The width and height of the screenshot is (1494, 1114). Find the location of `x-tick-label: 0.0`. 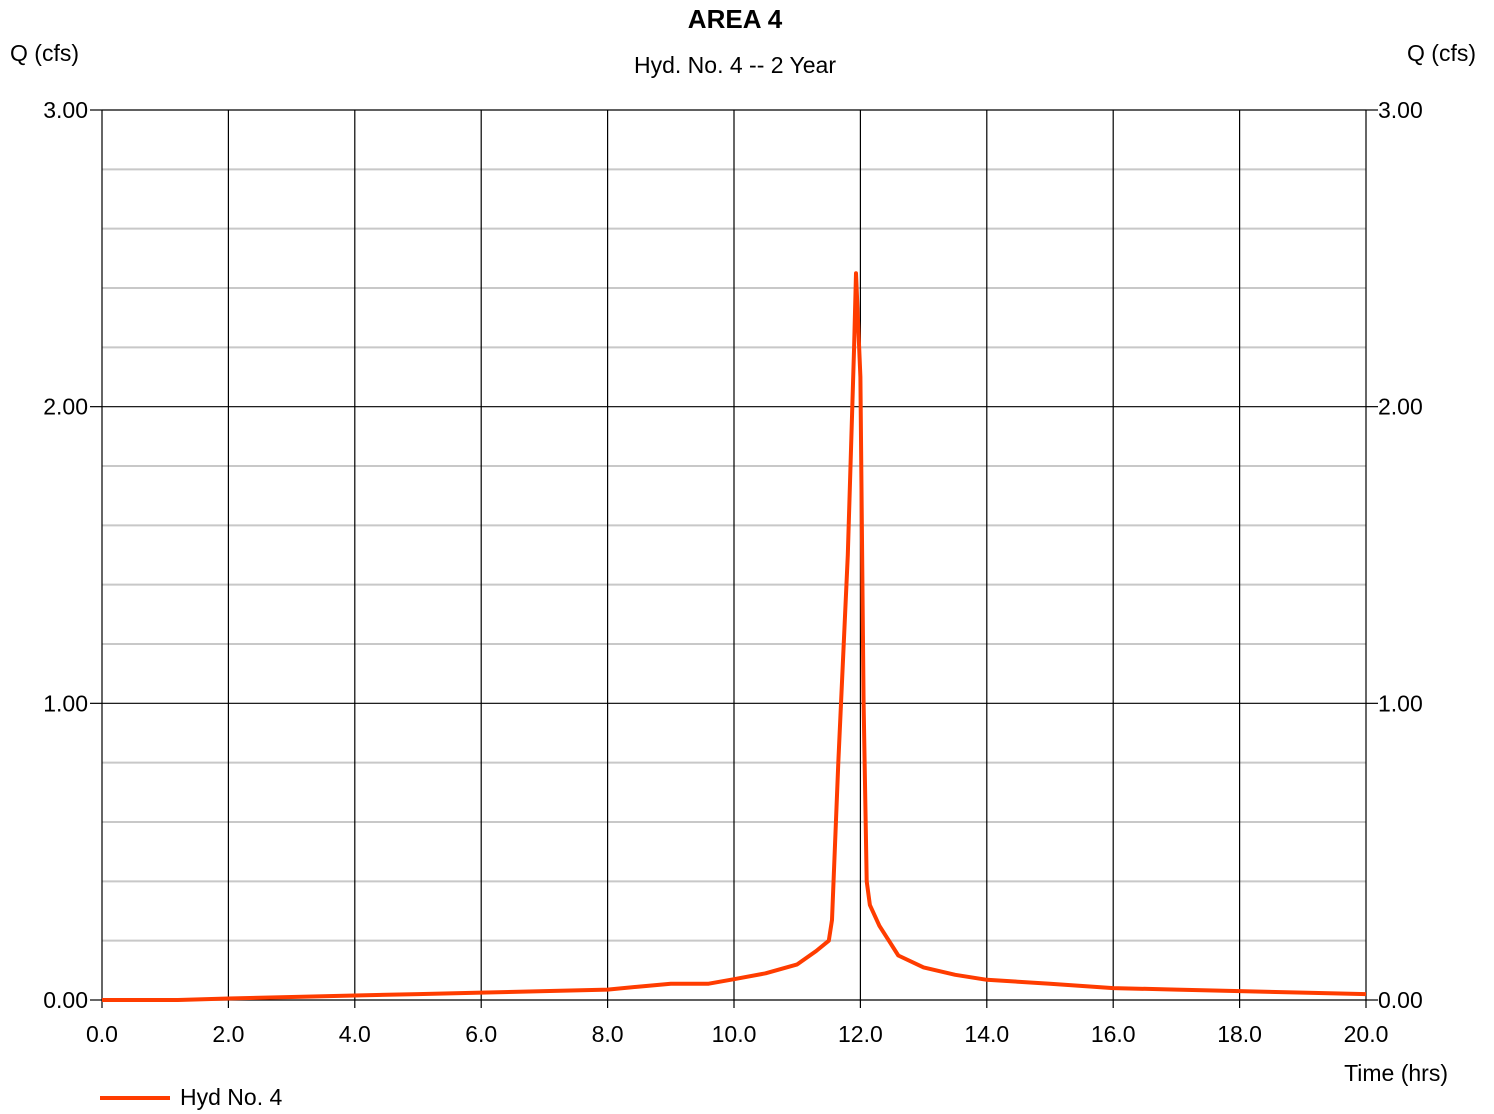

x-tick-label: 0.0 is located at coordinates (102, 1034).